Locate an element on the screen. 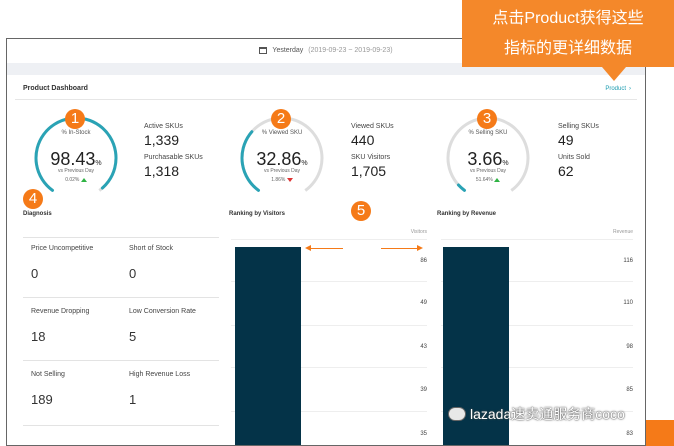 This screenshot has width=674, height=446. row-value: 35 is located at coordinates (423, 434).